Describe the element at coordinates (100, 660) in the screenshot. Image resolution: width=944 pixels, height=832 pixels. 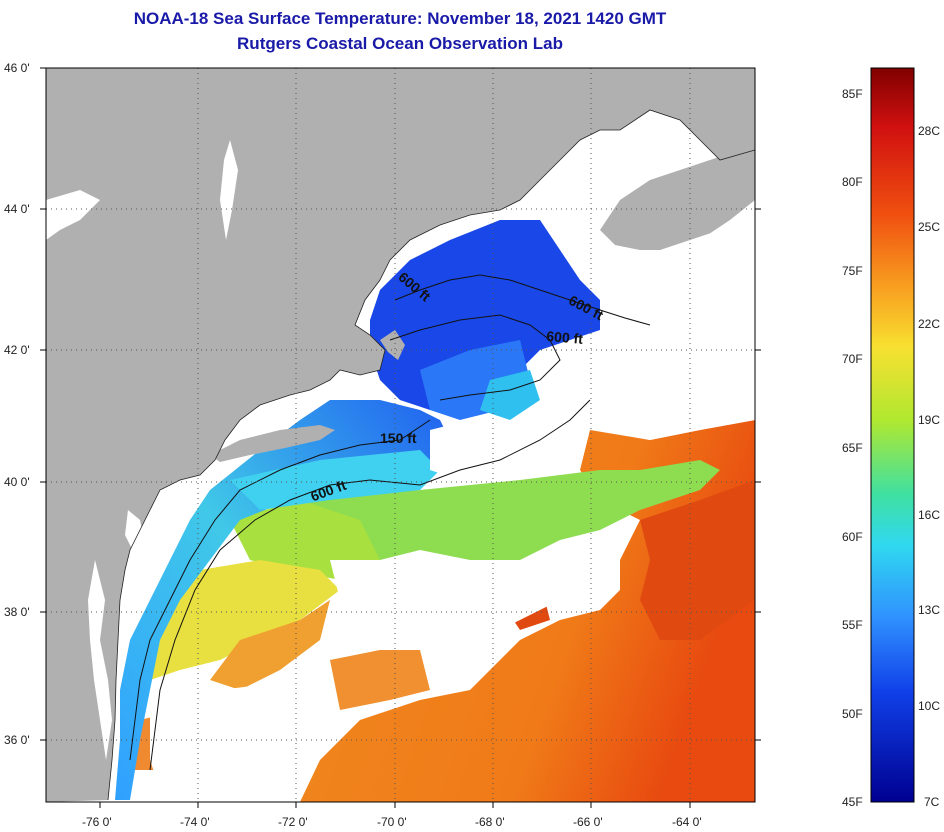
I see `chesapeake-bay` at that location.